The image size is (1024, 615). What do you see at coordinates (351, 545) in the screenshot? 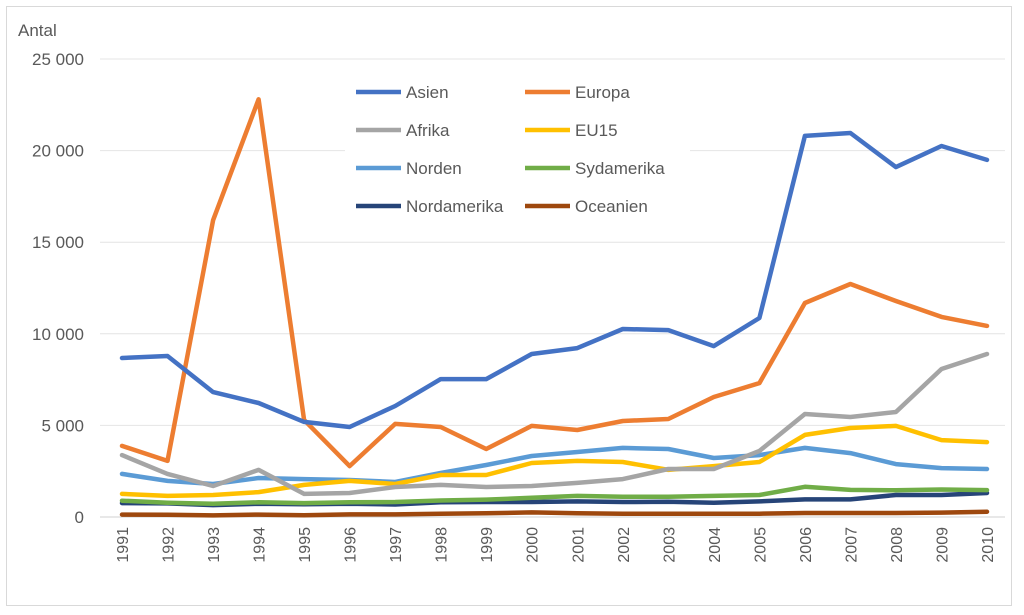
I see `x-tick-label: 1996` at bounding box center [351, 545].